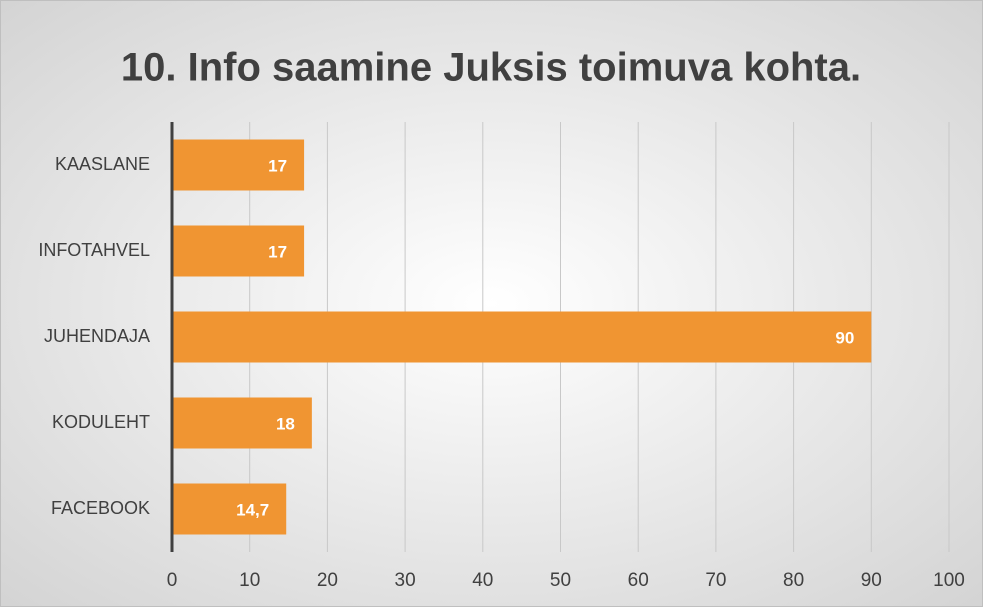 The image size is (983, 607). Describe the element at coordinates (871, 580) in the screenshot. I see `x-tick-label: 90` at that location.